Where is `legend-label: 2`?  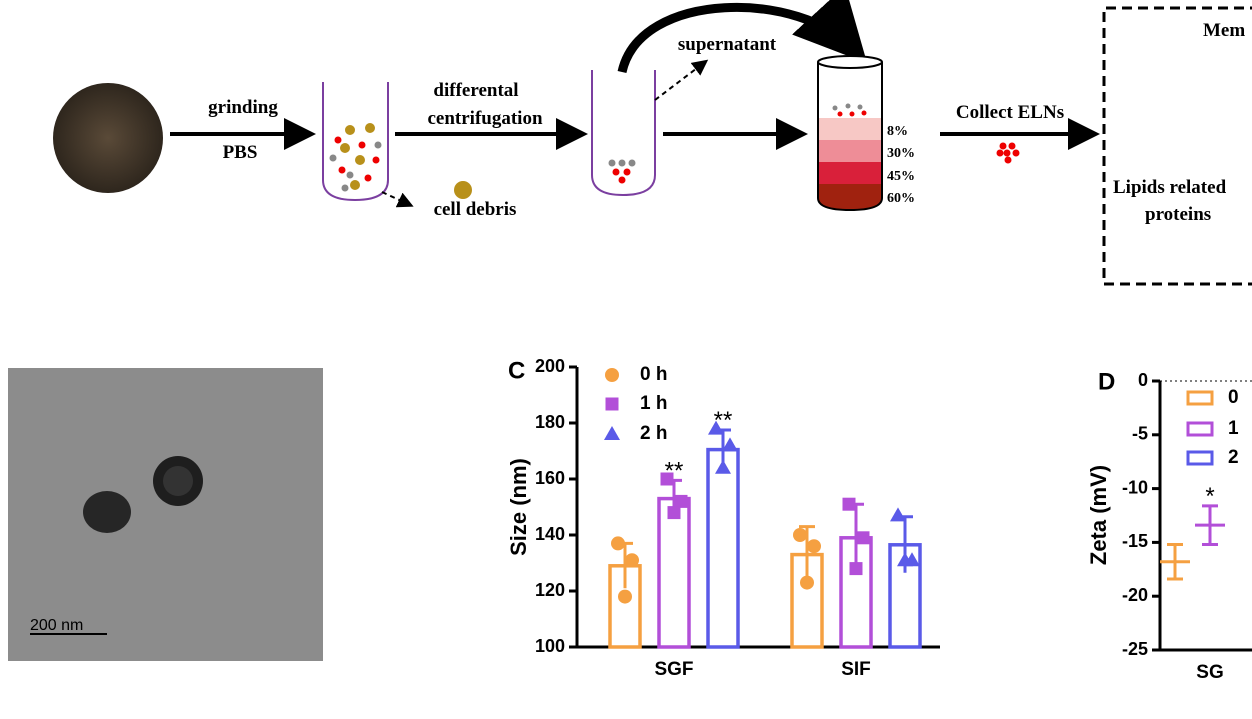 legend-label: 2 is located at coordinates (1233, 457).